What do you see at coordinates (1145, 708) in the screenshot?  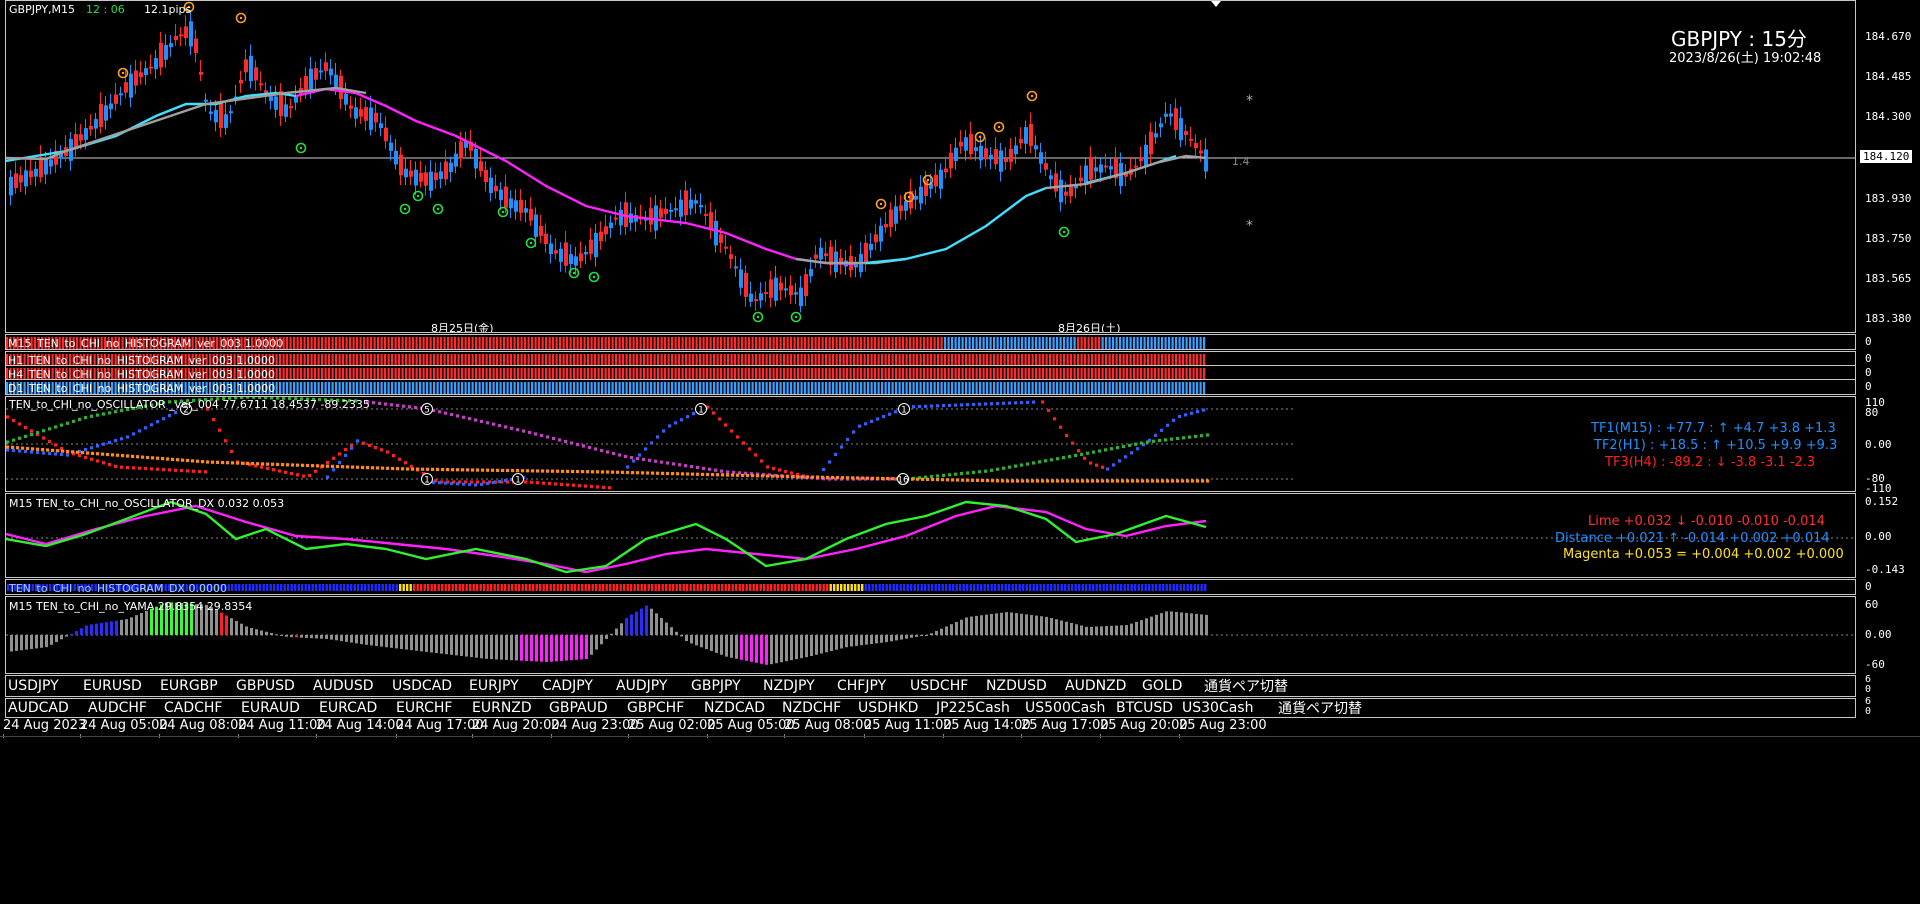 I see `pair-button-btcusd: BTCUSD` at bounding box center [1145, 708].